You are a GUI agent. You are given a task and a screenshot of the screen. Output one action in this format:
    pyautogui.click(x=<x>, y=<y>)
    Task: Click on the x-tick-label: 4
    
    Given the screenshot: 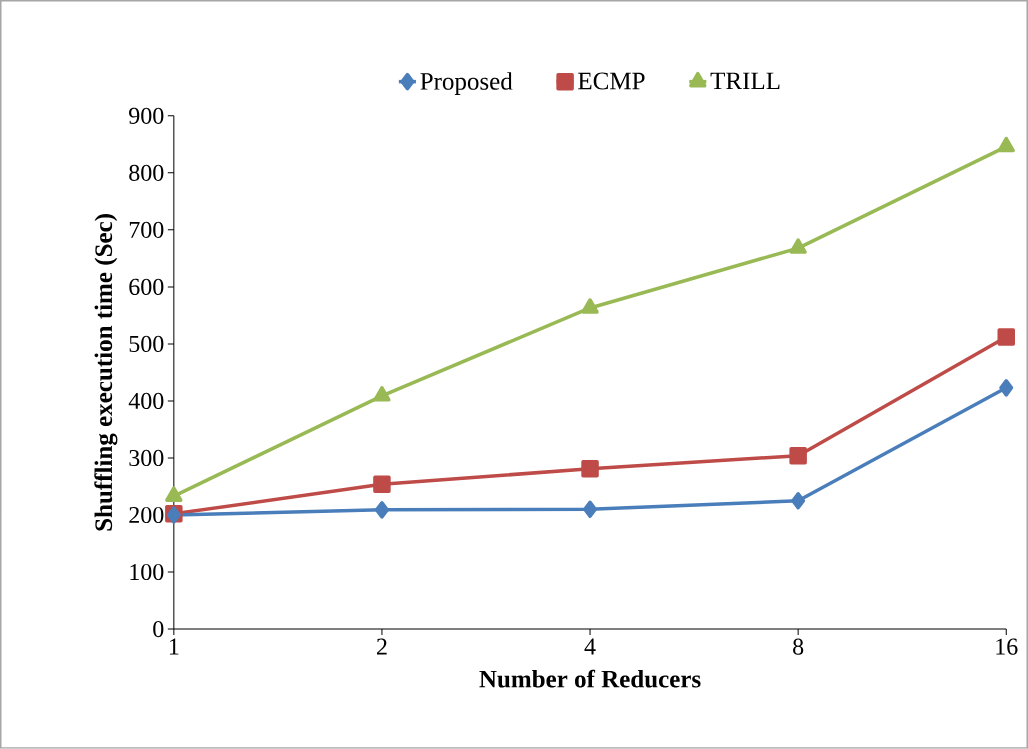 What is the action you would take?
    pyautogui.click(x=590, y=646)
    